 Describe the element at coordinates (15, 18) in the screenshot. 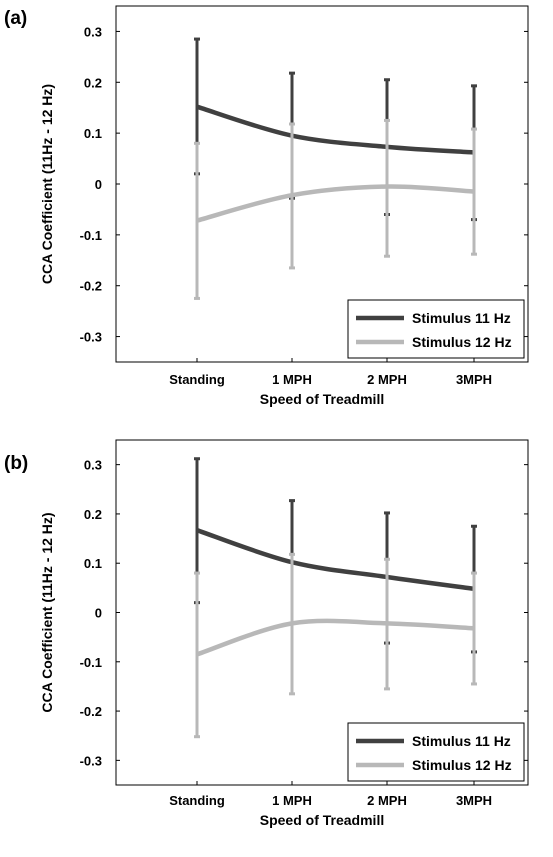

I see `panel-label: (a)` at that location.